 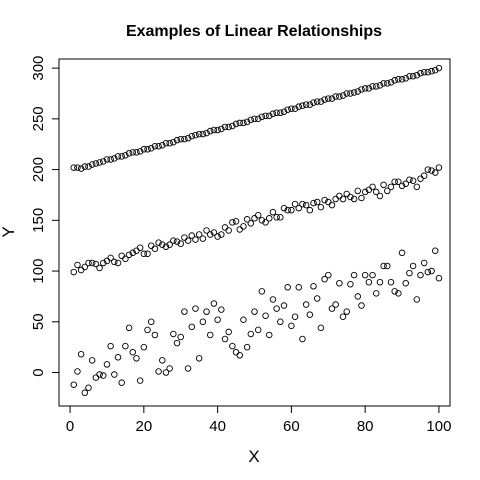 I want to click on chart-title: Examples of Linear Relationships, so click(x=254, y=31).